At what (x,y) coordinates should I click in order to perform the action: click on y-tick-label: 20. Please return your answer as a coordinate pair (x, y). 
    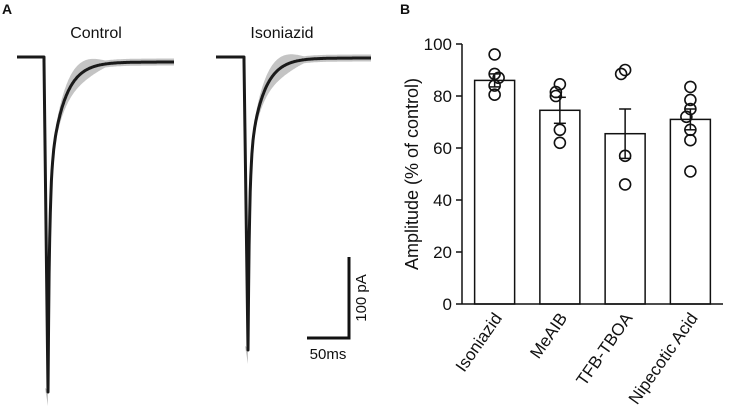
    Looking at the image, I should click on (442, 252).